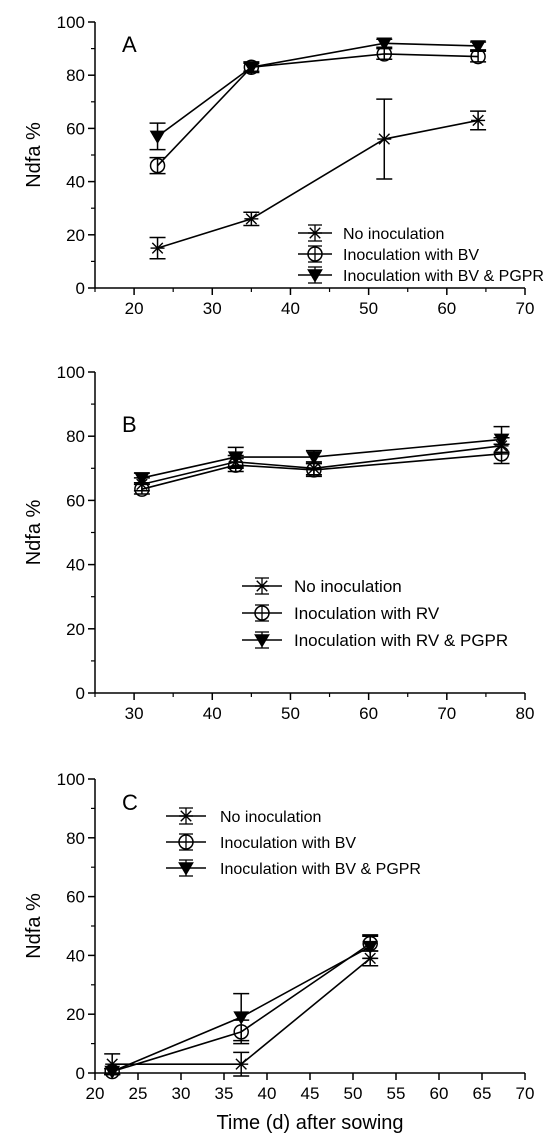 This screenshot has height=1142, width=550. What do you see at coordinates (129, 424) in the screenshot?
I see `panel-letter: B` at bounding box center [129, 424].